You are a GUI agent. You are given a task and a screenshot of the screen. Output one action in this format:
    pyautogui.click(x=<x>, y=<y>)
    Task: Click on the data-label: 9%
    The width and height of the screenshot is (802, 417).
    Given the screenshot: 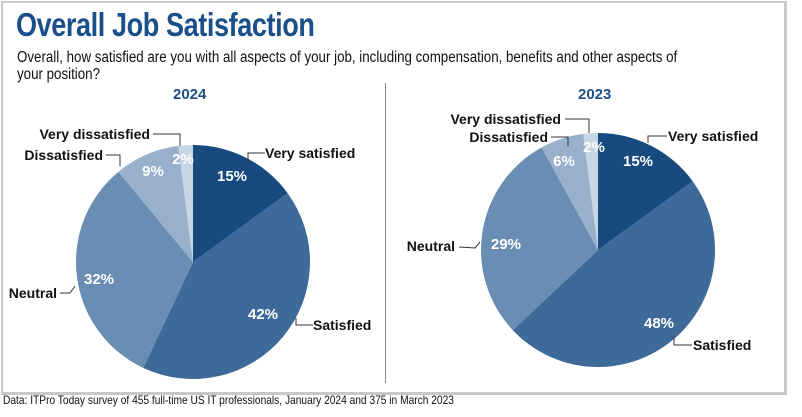 What is the action you would take?
    pyautogui.click(x=153, y=171)
    